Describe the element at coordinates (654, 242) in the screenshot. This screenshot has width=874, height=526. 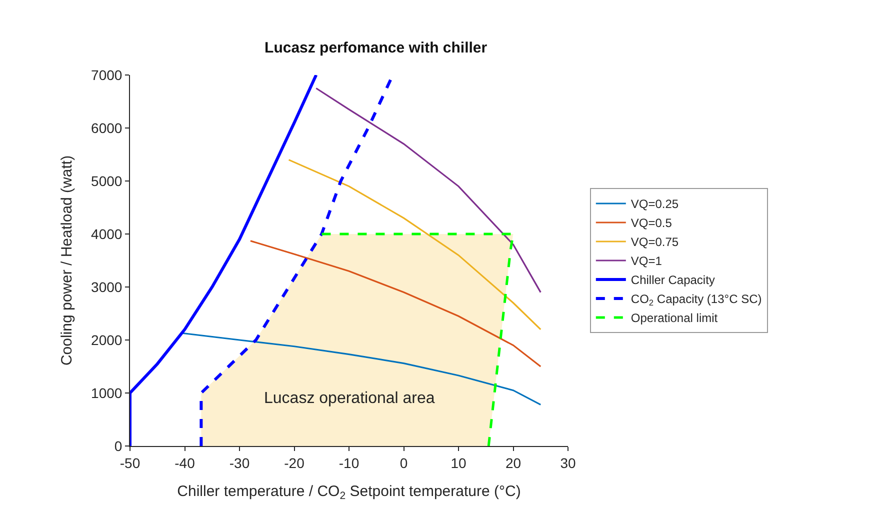
I see `legend-label: VQ=0.75` at that location.